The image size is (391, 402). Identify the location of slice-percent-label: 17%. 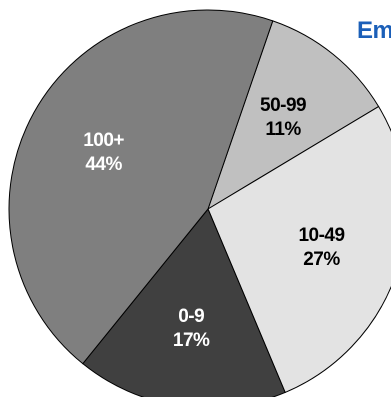
(191, 340).